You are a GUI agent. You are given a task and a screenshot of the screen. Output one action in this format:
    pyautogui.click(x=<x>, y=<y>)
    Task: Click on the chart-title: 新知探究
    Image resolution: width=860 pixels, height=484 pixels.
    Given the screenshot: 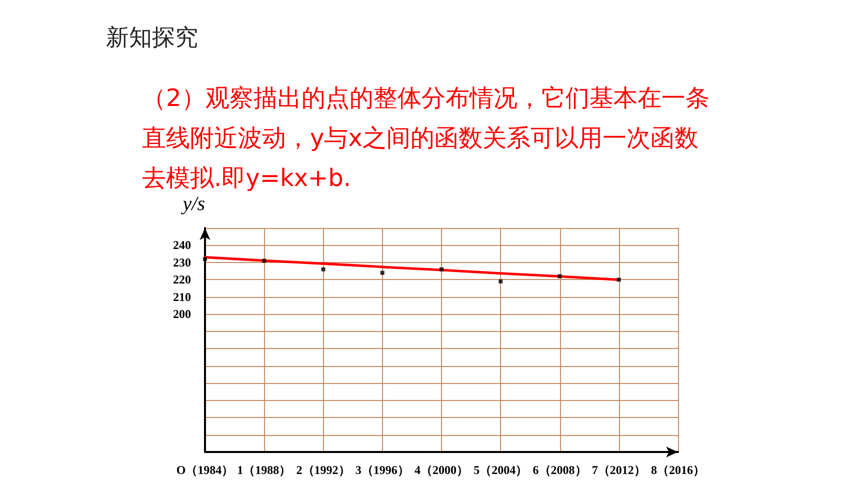 What is the action you would take?
    pyautogui.click(x=152, y=38)
    